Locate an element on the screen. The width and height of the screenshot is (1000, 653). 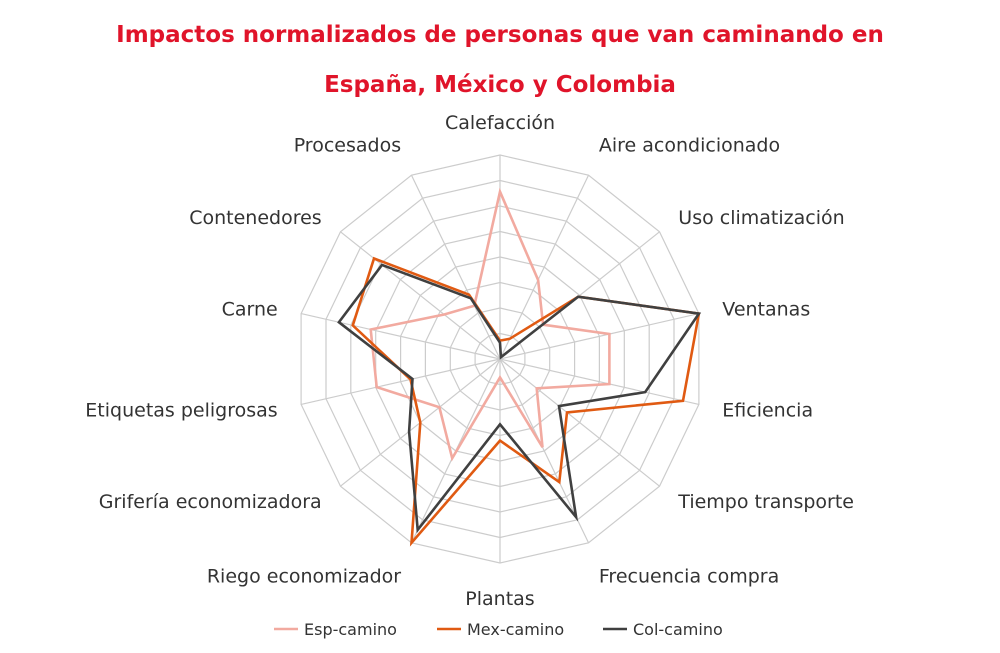
series-line-Esp-camino is located at coordinates (490, 324).